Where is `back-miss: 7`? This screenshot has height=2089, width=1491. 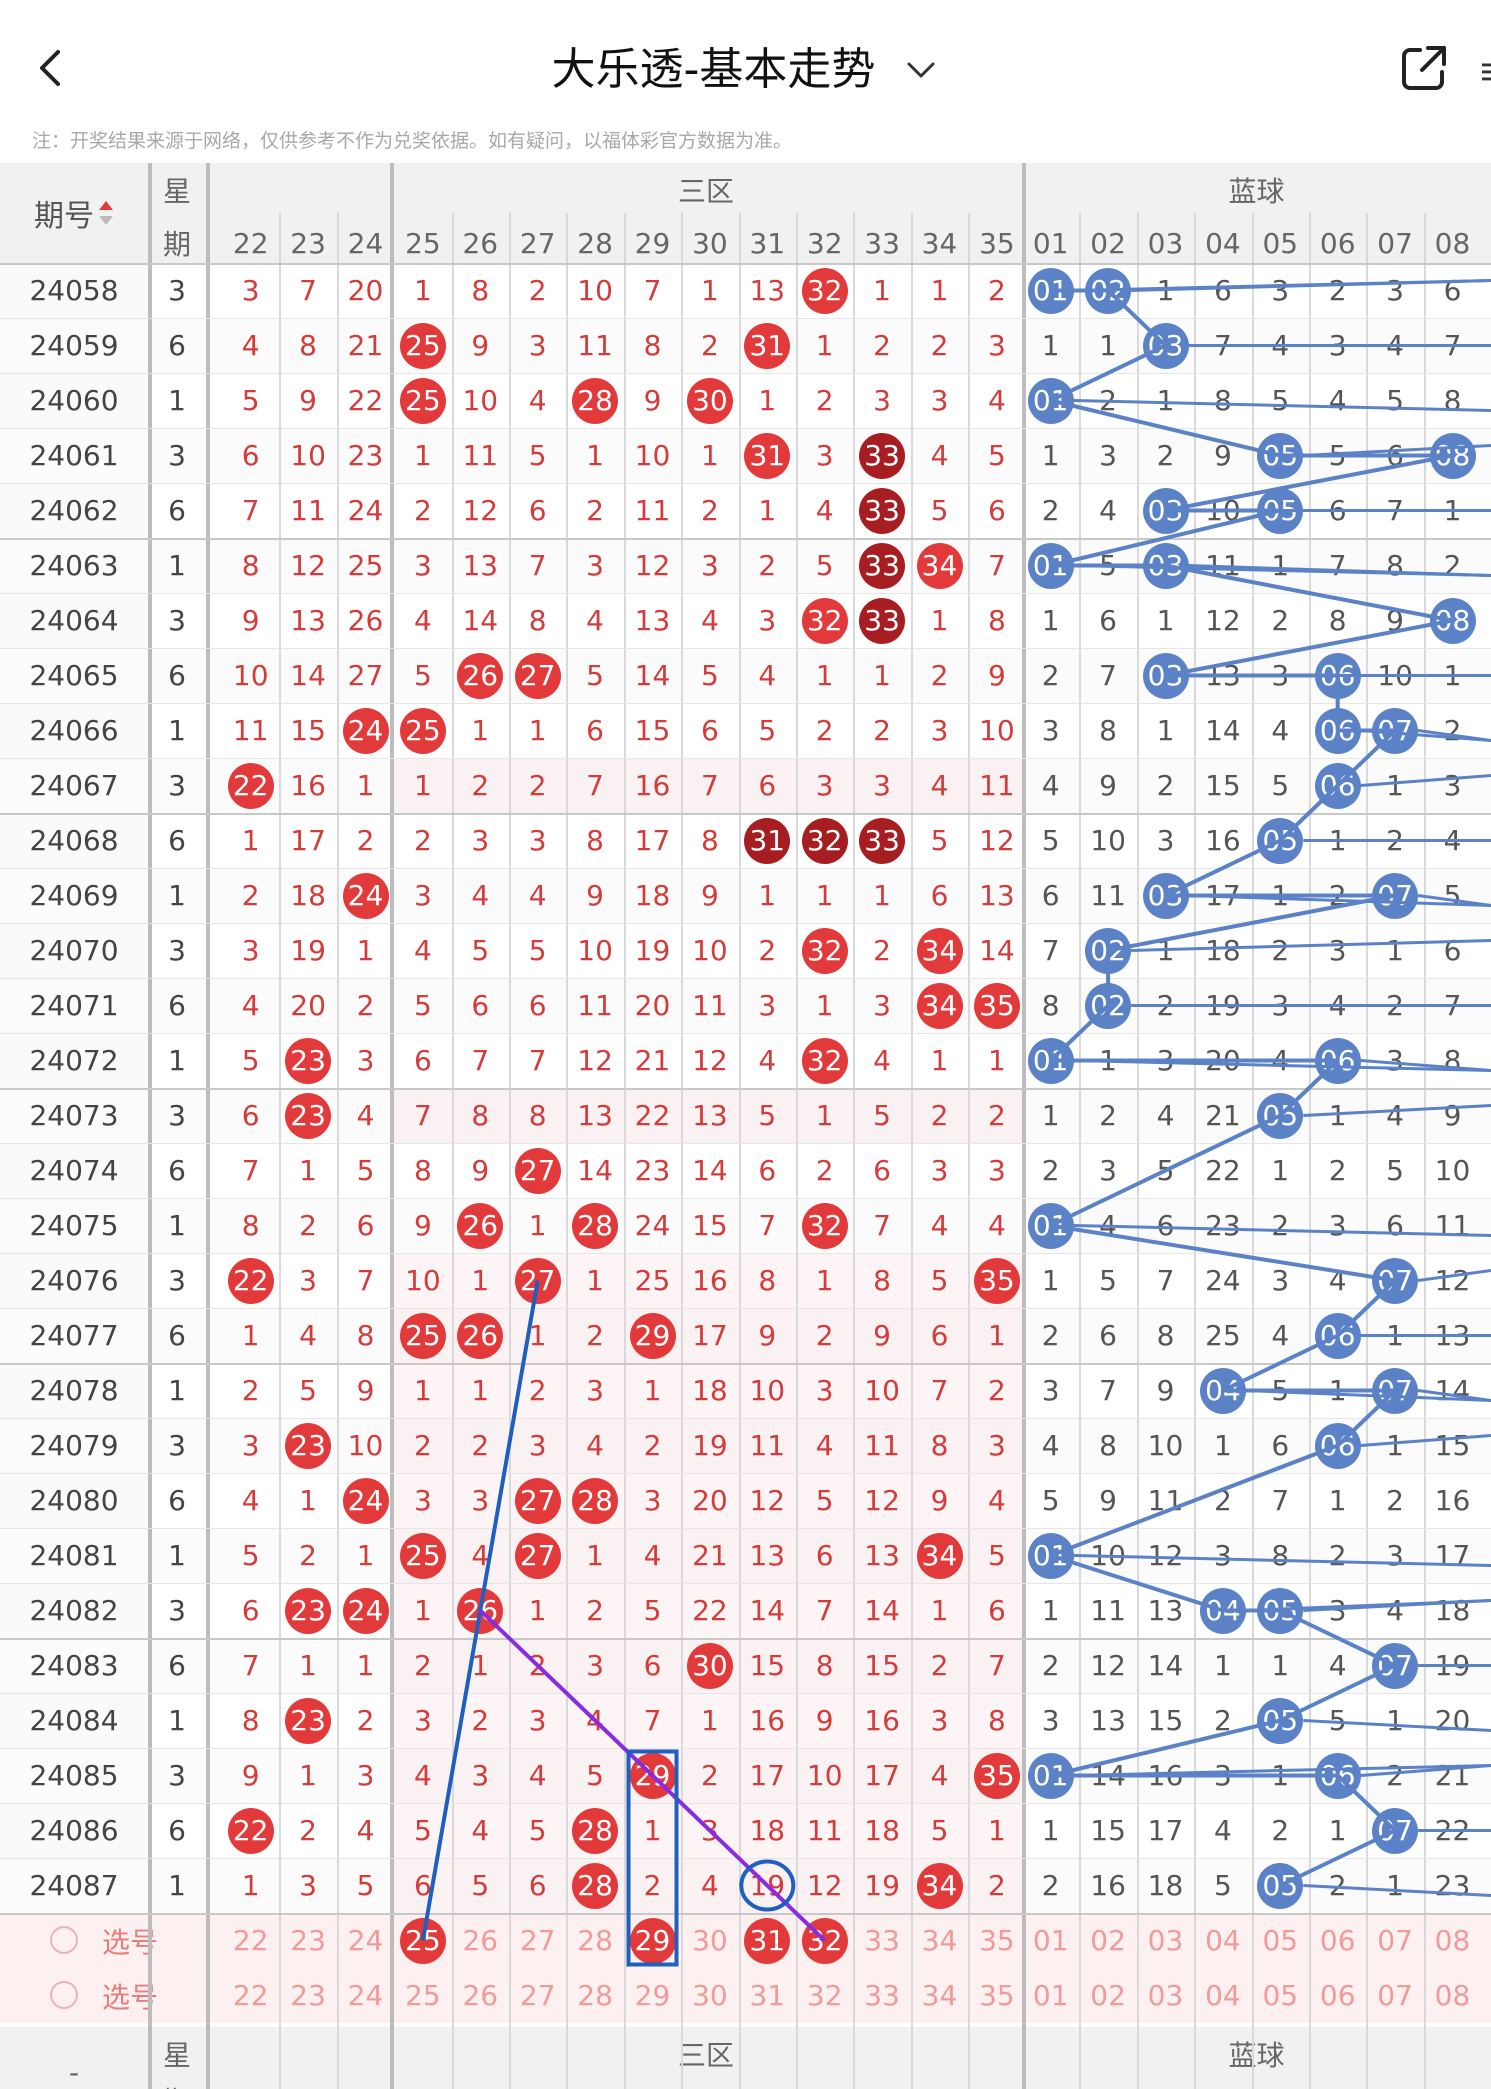 back-miss: 7 is located at coordinates (1165, 1280).